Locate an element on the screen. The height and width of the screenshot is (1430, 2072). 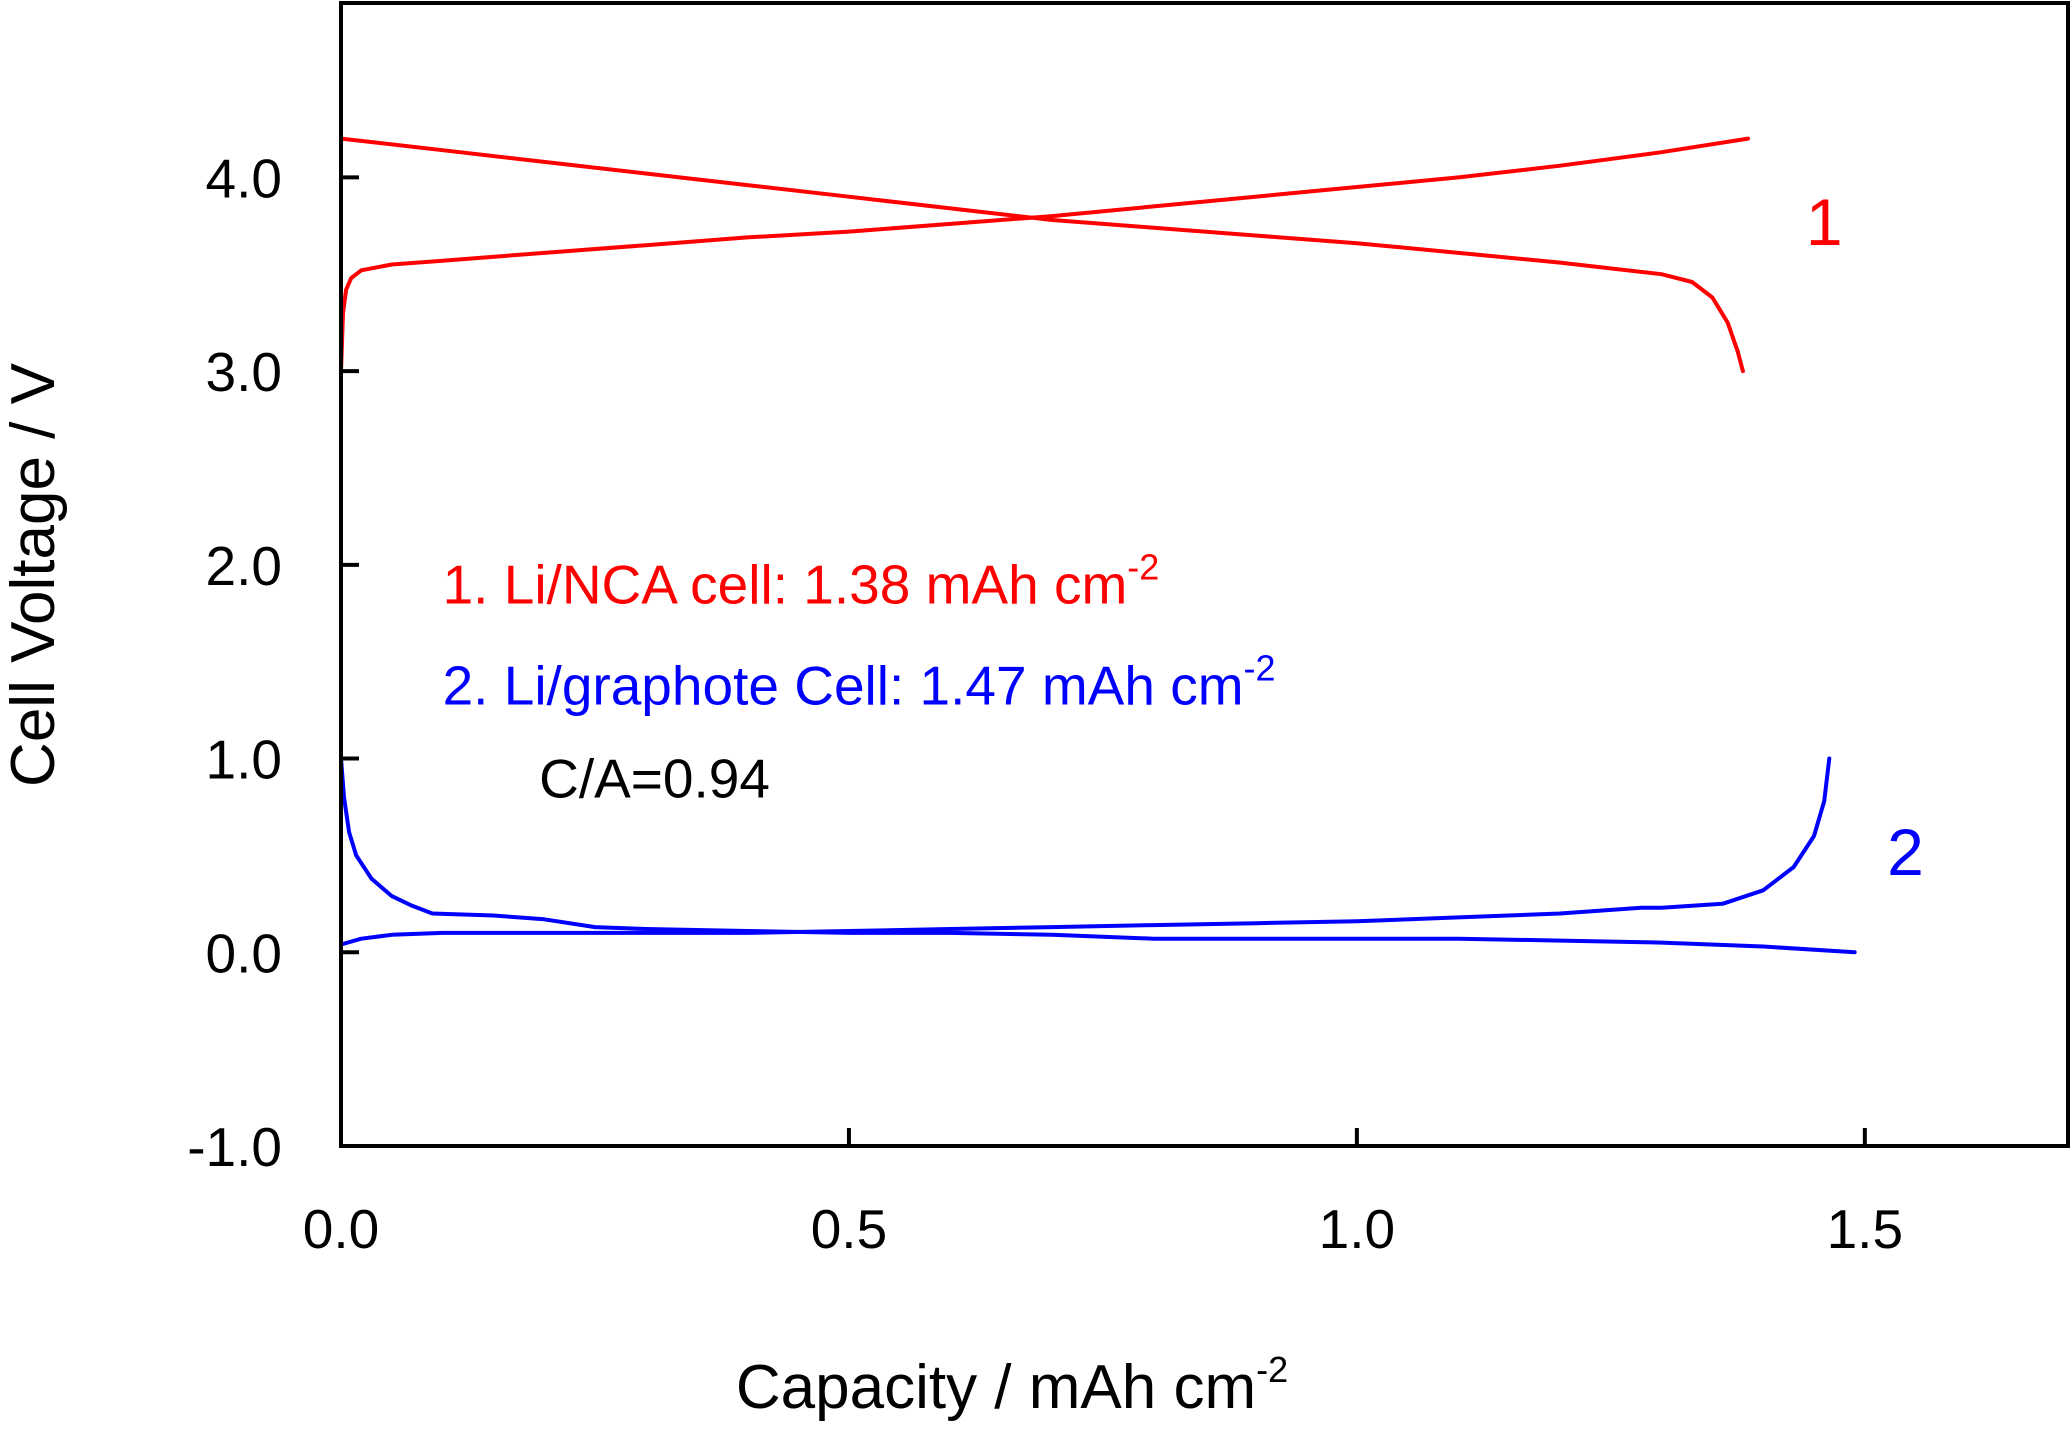
legend-annotation-1: 1. Li/NCA cell: 1.38 mAh cm-2 is located at coordinates (801, 581).